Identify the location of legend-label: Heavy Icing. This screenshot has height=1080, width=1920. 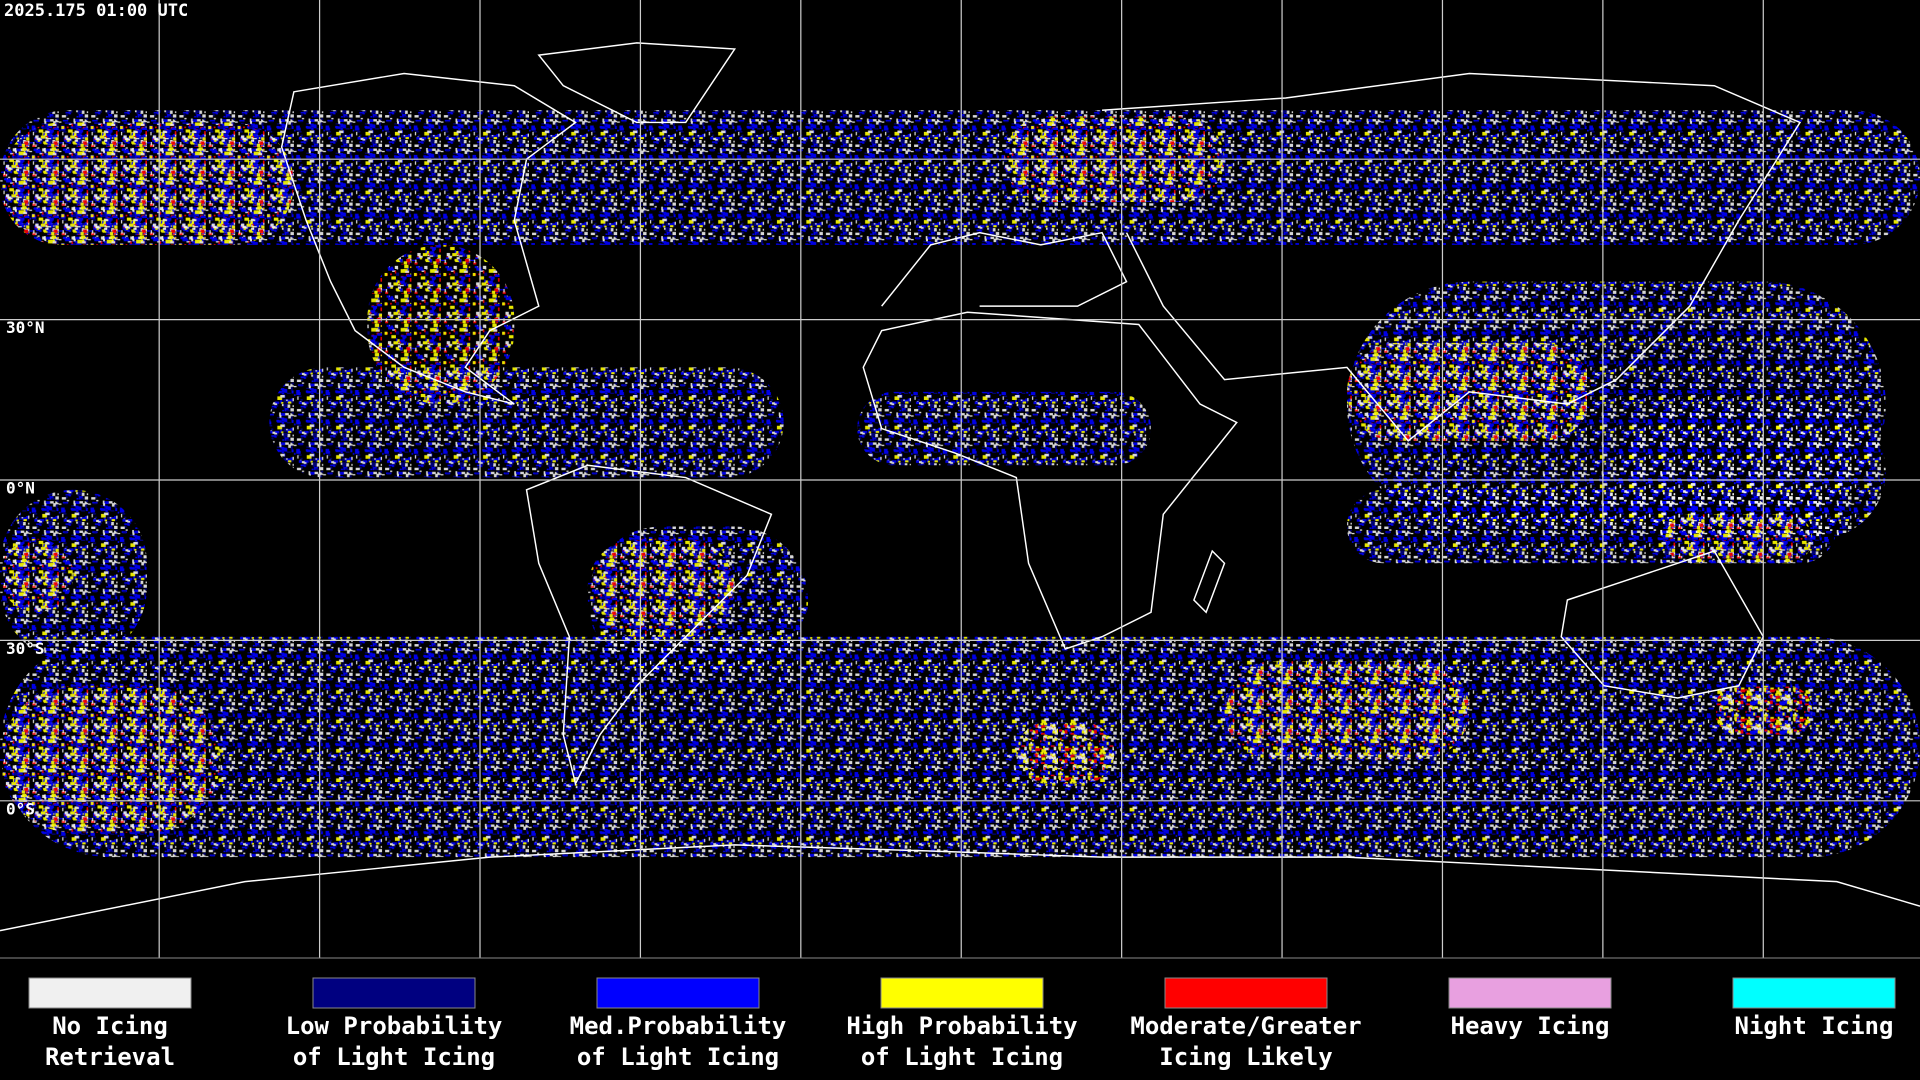
(1530, 1026).